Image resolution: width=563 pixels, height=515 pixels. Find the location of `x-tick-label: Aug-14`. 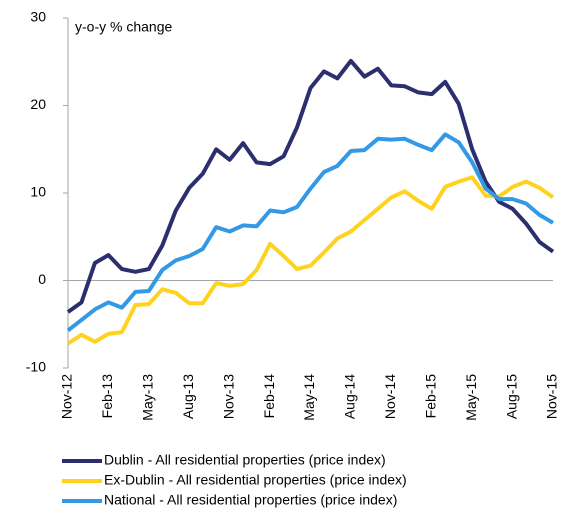

x-tick-label: Aug-14 is located at coordinates (350, 396).